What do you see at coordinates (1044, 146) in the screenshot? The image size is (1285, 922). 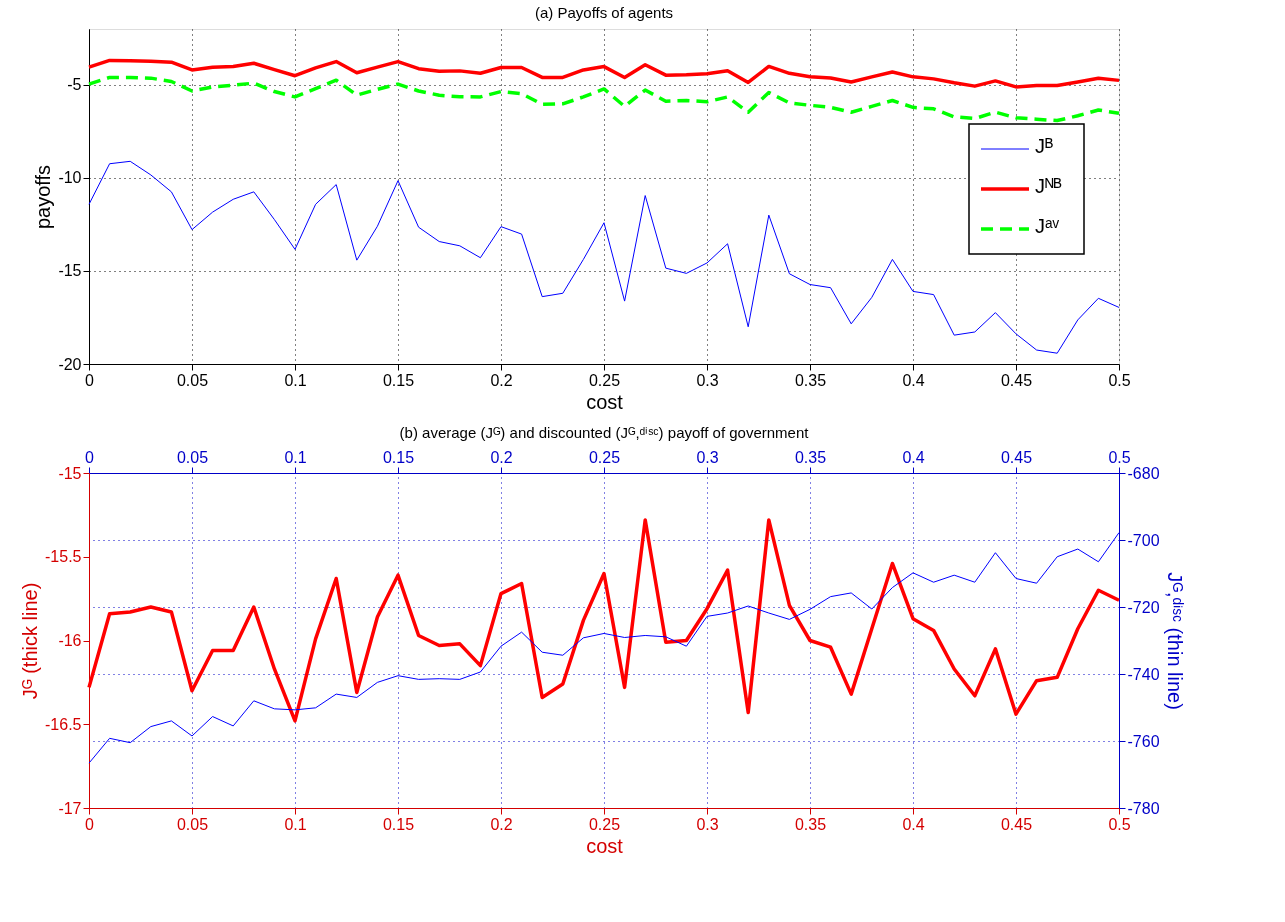 I see `legend-label: Jᴮ` at bounding box center [1044, 146].